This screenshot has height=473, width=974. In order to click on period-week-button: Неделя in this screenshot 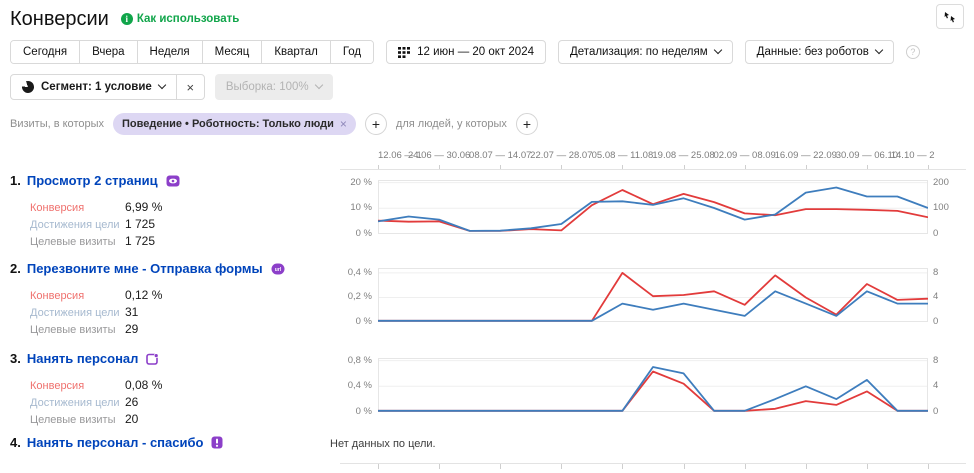, I will do `click(170, 52)`.